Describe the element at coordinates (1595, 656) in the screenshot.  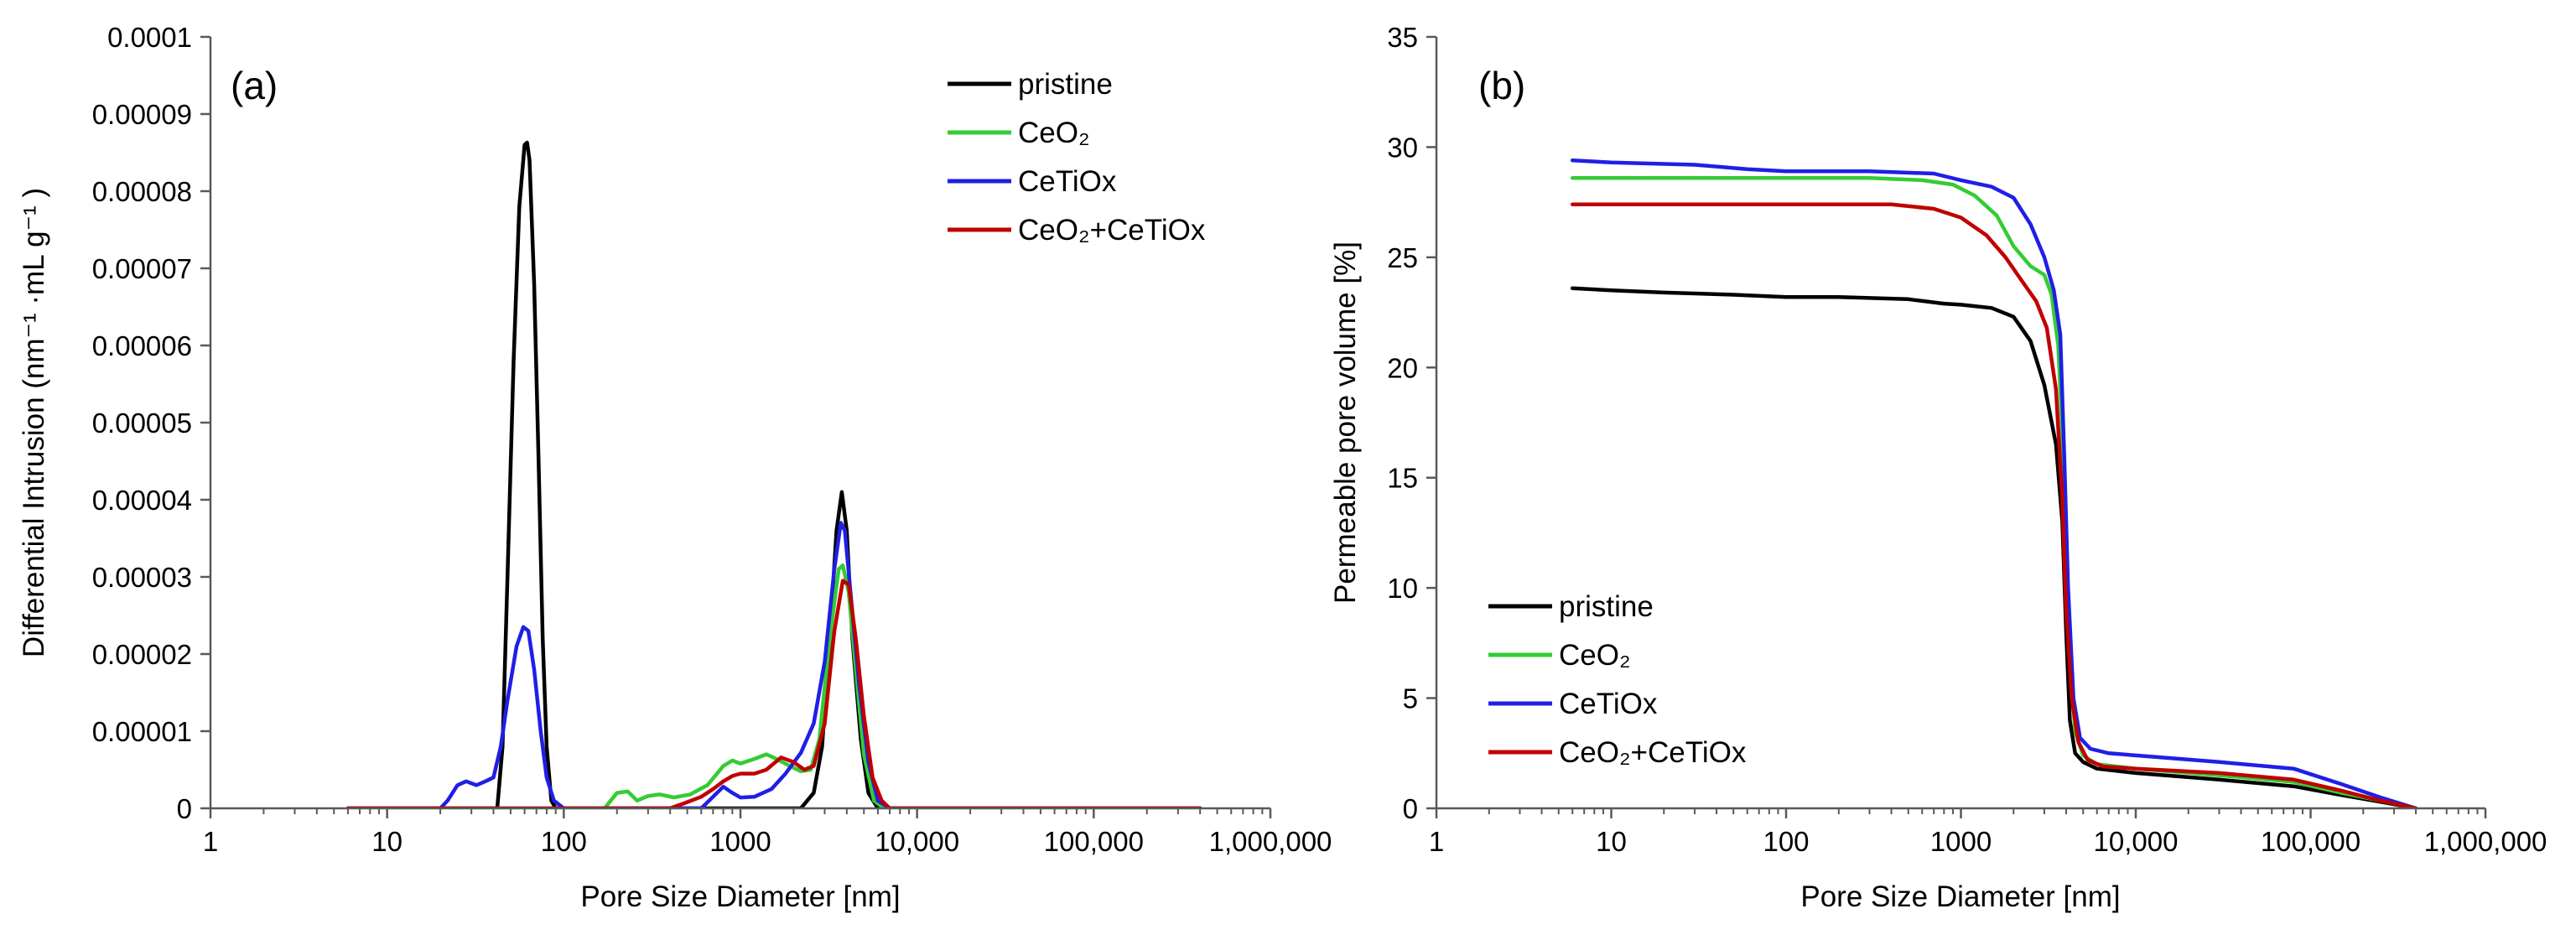
I see `chart-b-legend-label-1: CeO₂` at that location.